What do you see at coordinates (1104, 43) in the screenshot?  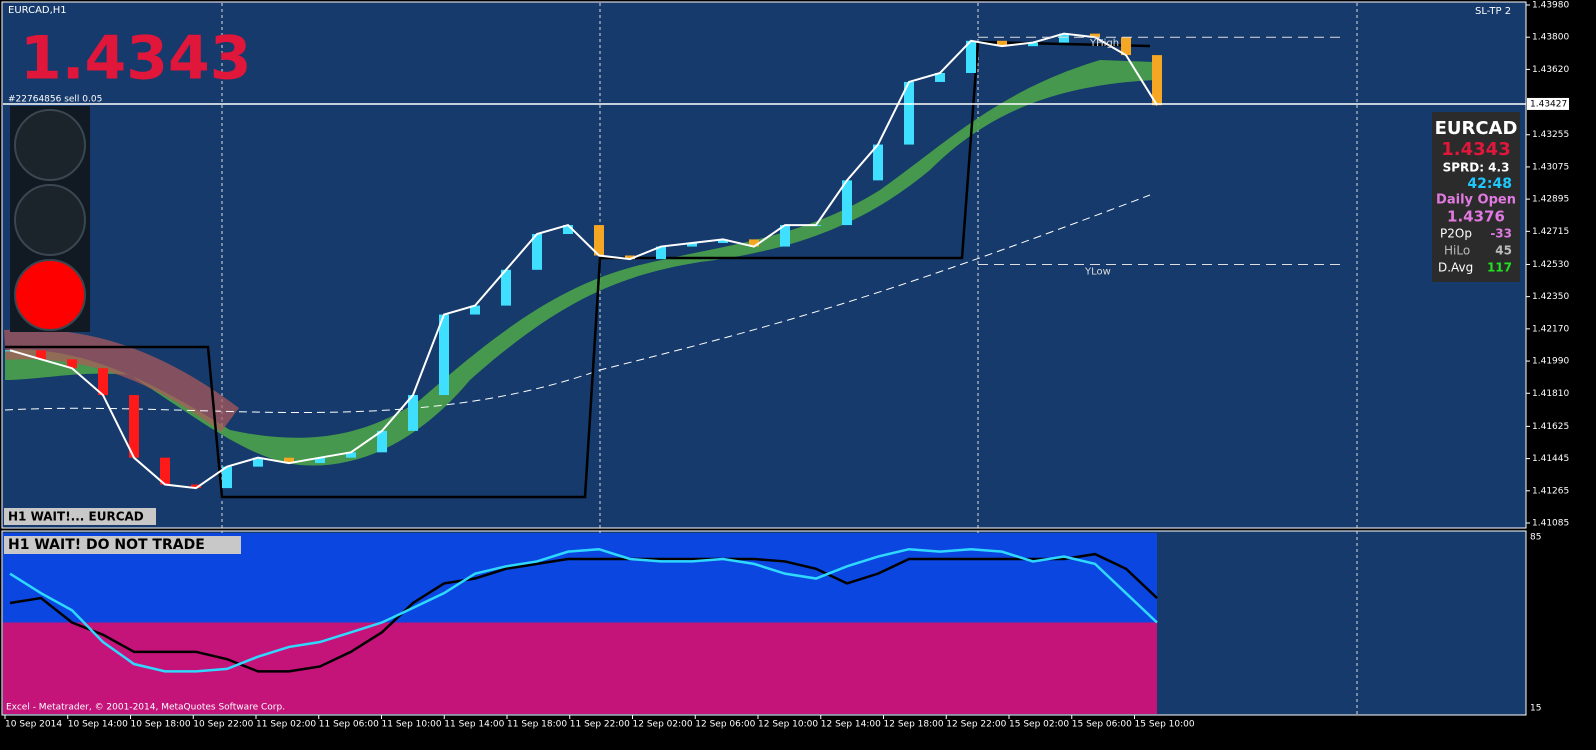 I see `yhigh-label: YHigh` at bounding box center [1104, 43].